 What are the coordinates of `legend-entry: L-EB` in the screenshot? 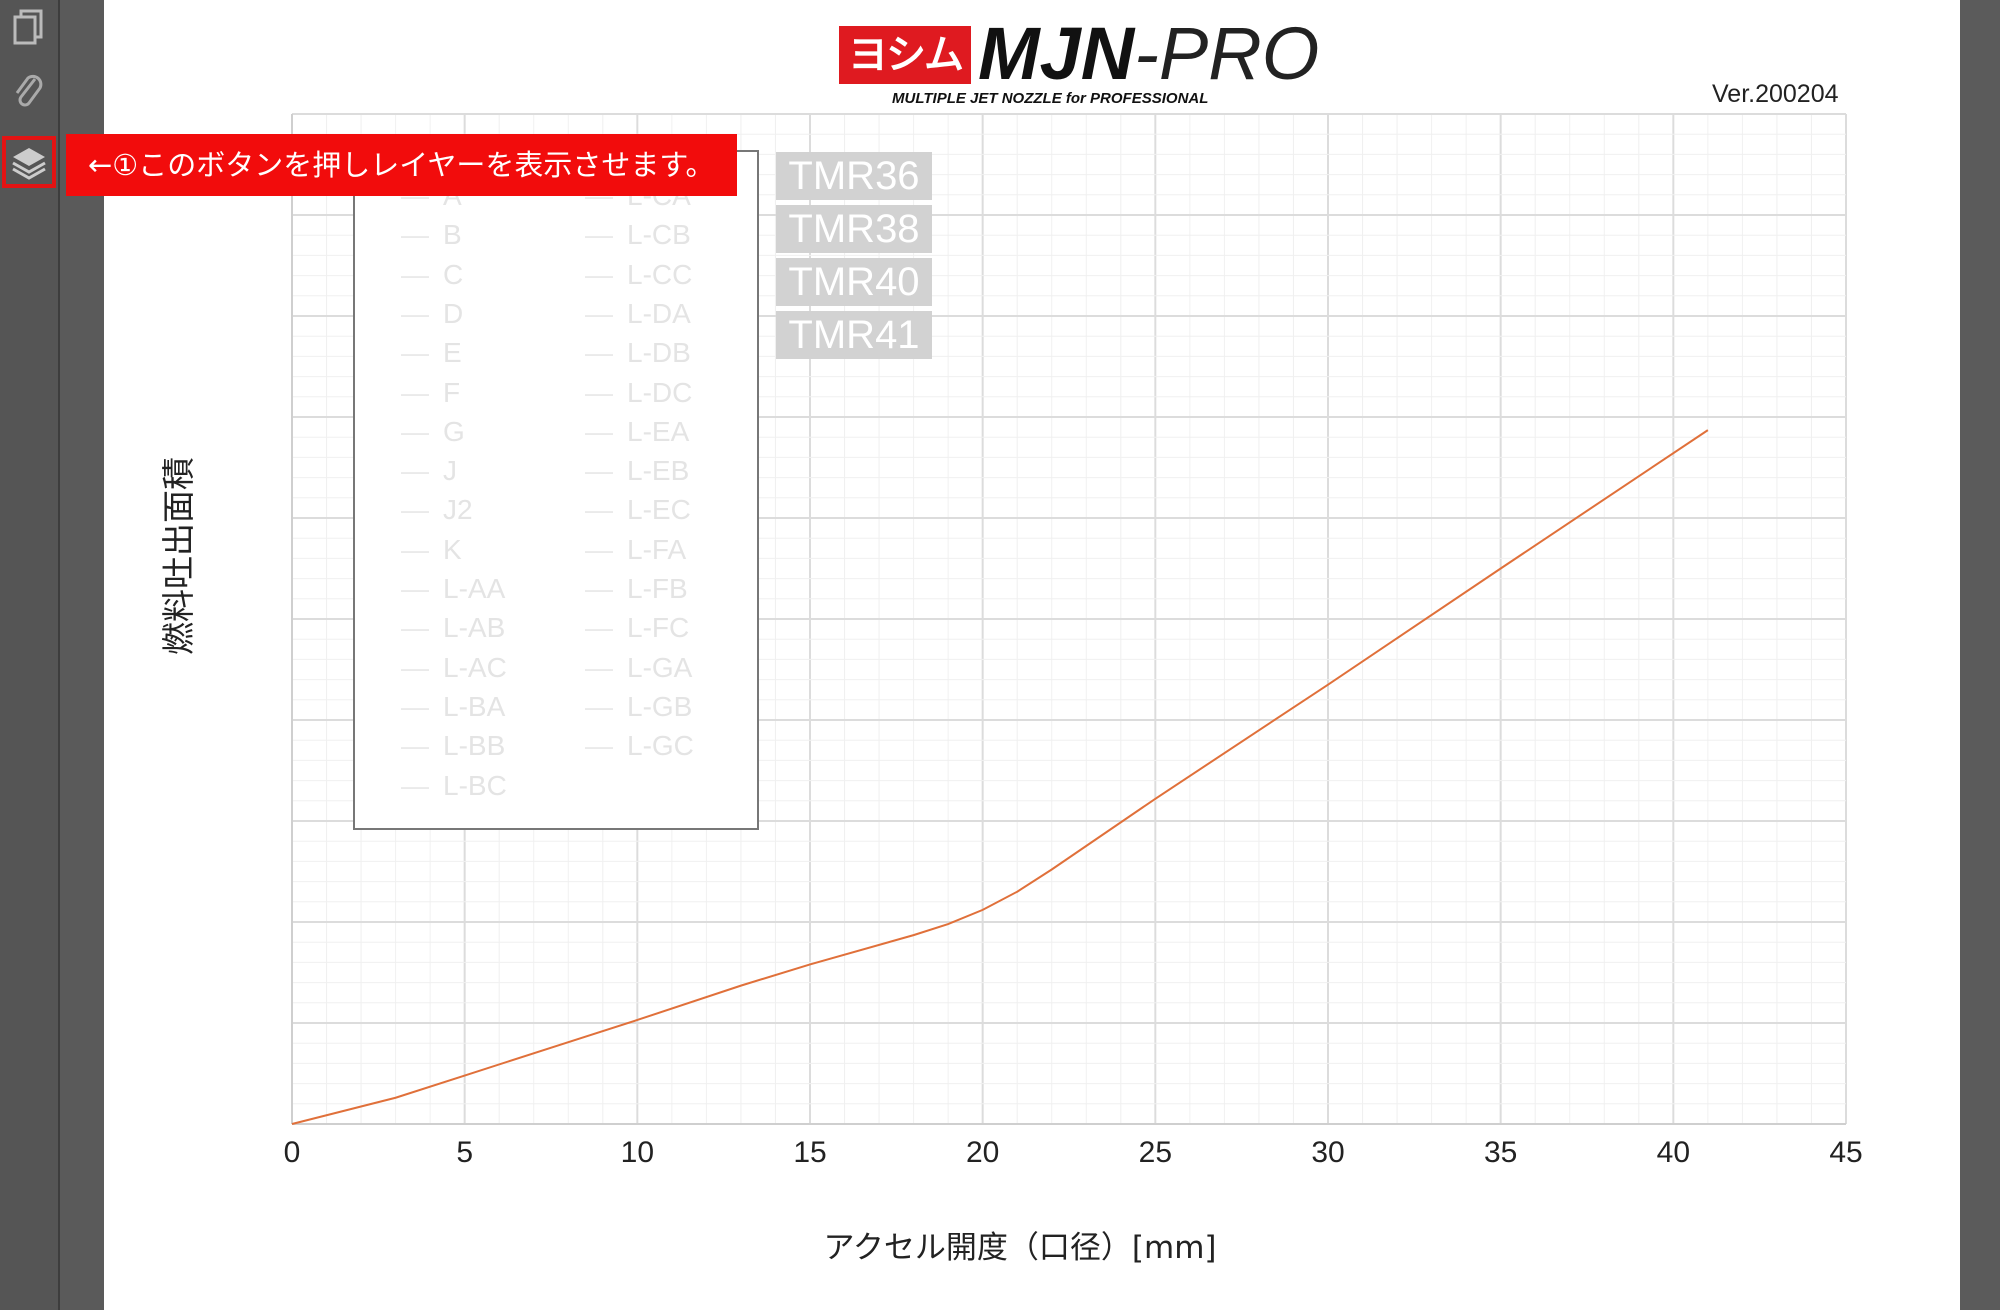 It's located at (637, 471).